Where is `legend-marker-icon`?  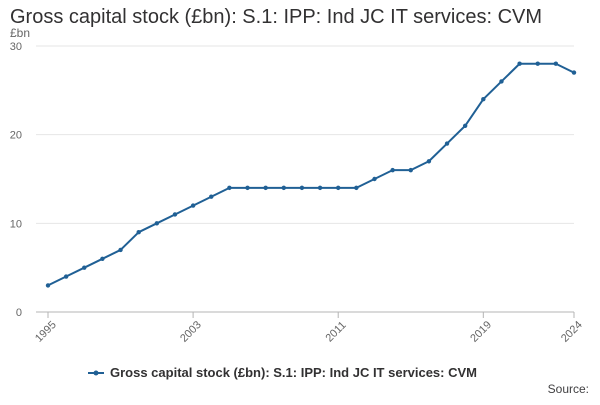 legend-marker-icon is located at coordinates (96, 373).